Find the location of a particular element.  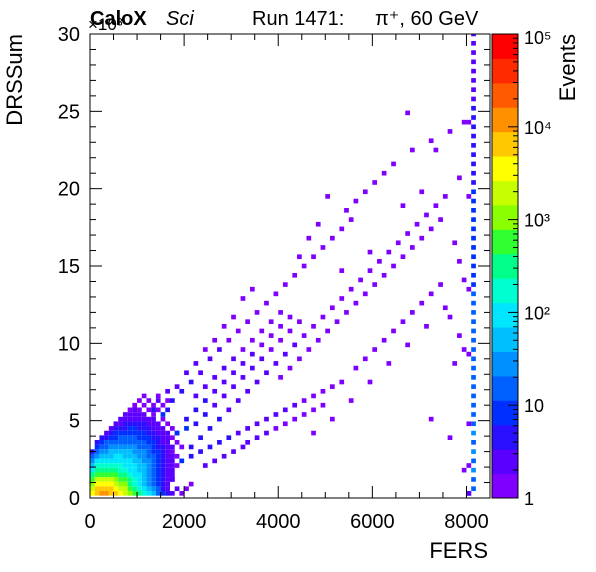

brand-label: CaloX is located at coordinates (118, 19).